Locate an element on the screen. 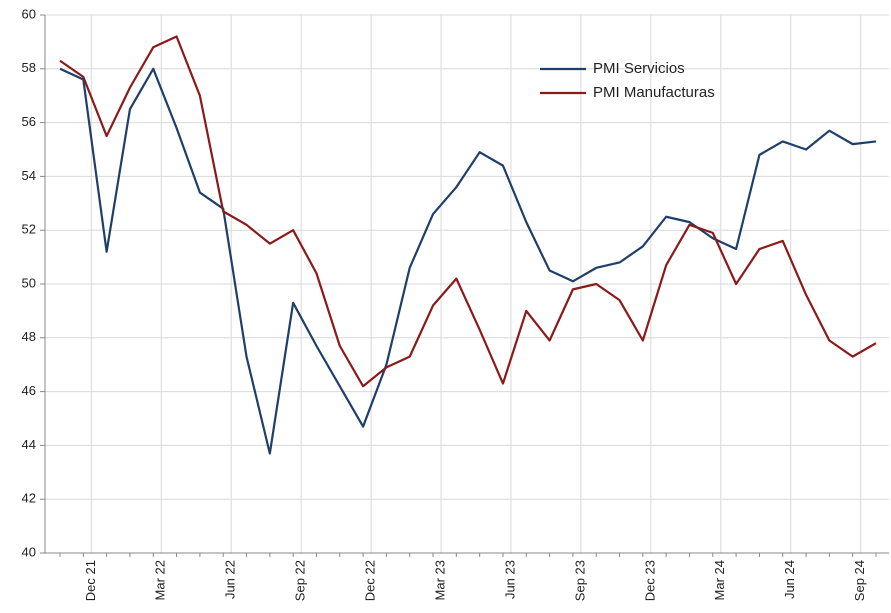  y-tick-label: 50 is located at coordinates (29, 282).